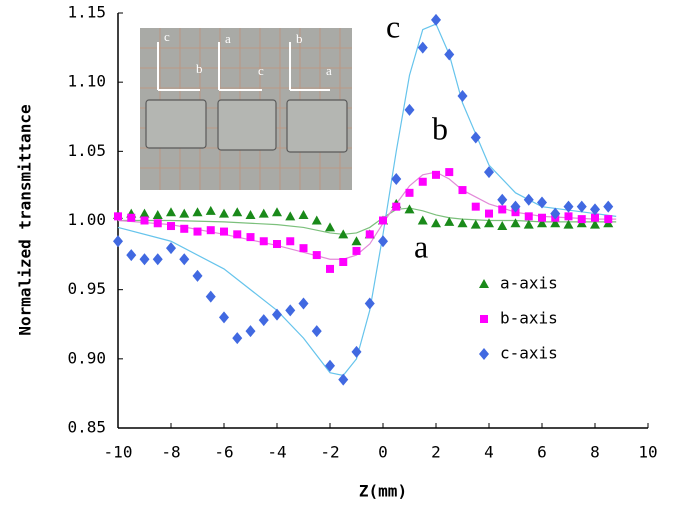 Image resolution: width=674 pixels, height=506 pixels. Describe the element at coordinates (86, 288) in the screenshot. I see `y-tick-label: 0.95` at that location.